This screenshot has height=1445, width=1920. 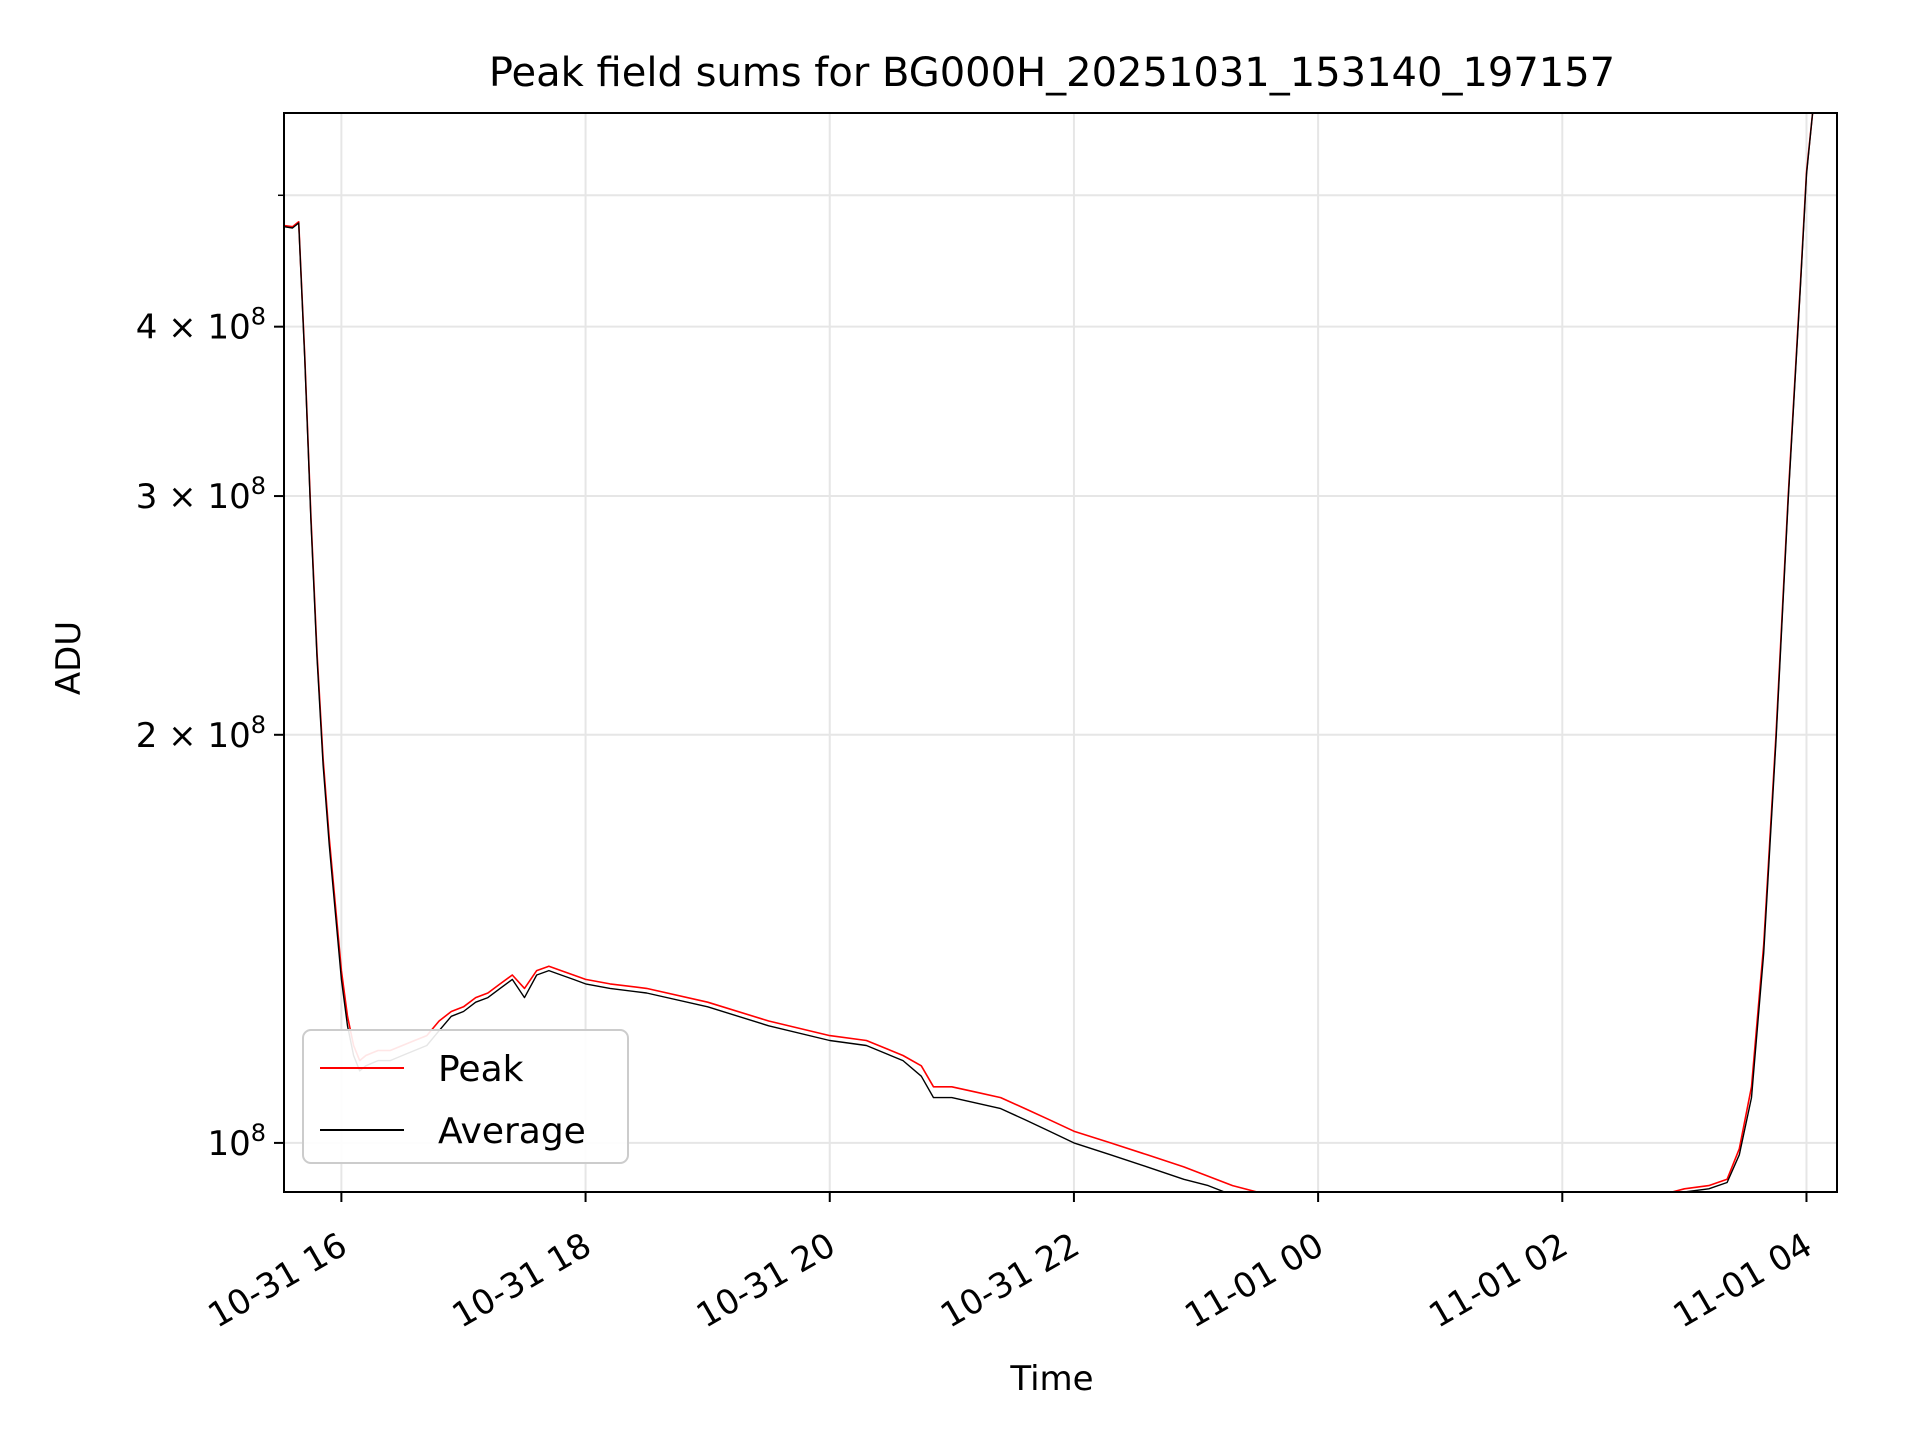 What do you see at coordinates (1051, 1379) in the screenshot?
I see `x-axis-label: Time` at bounding box center [1051, 1379].